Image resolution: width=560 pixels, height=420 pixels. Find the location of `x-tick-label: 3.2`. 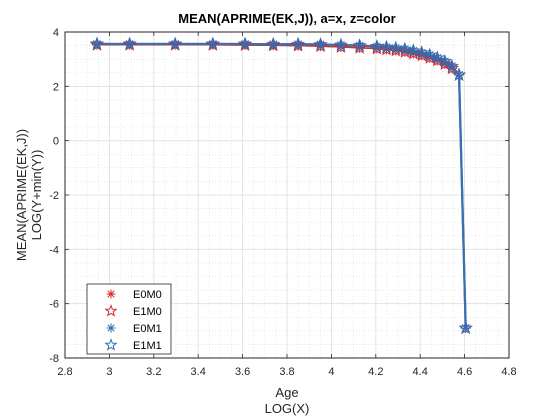

x-tick-label: 3.2 is located at coordinates (153, 372).